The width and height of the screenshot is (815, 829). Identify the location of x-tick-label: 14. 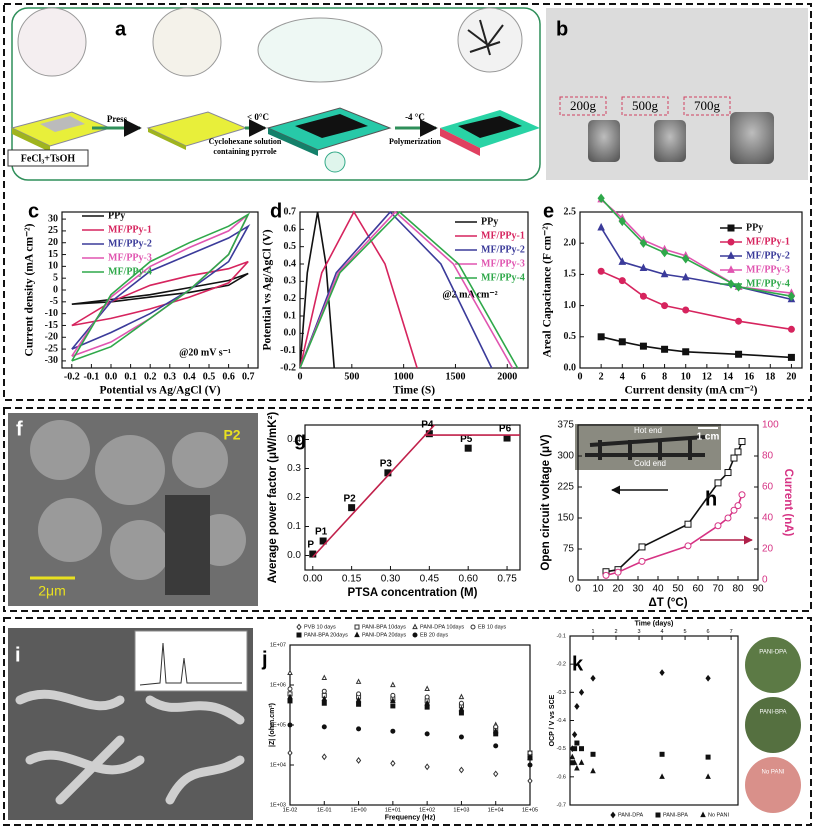
(728, 376).